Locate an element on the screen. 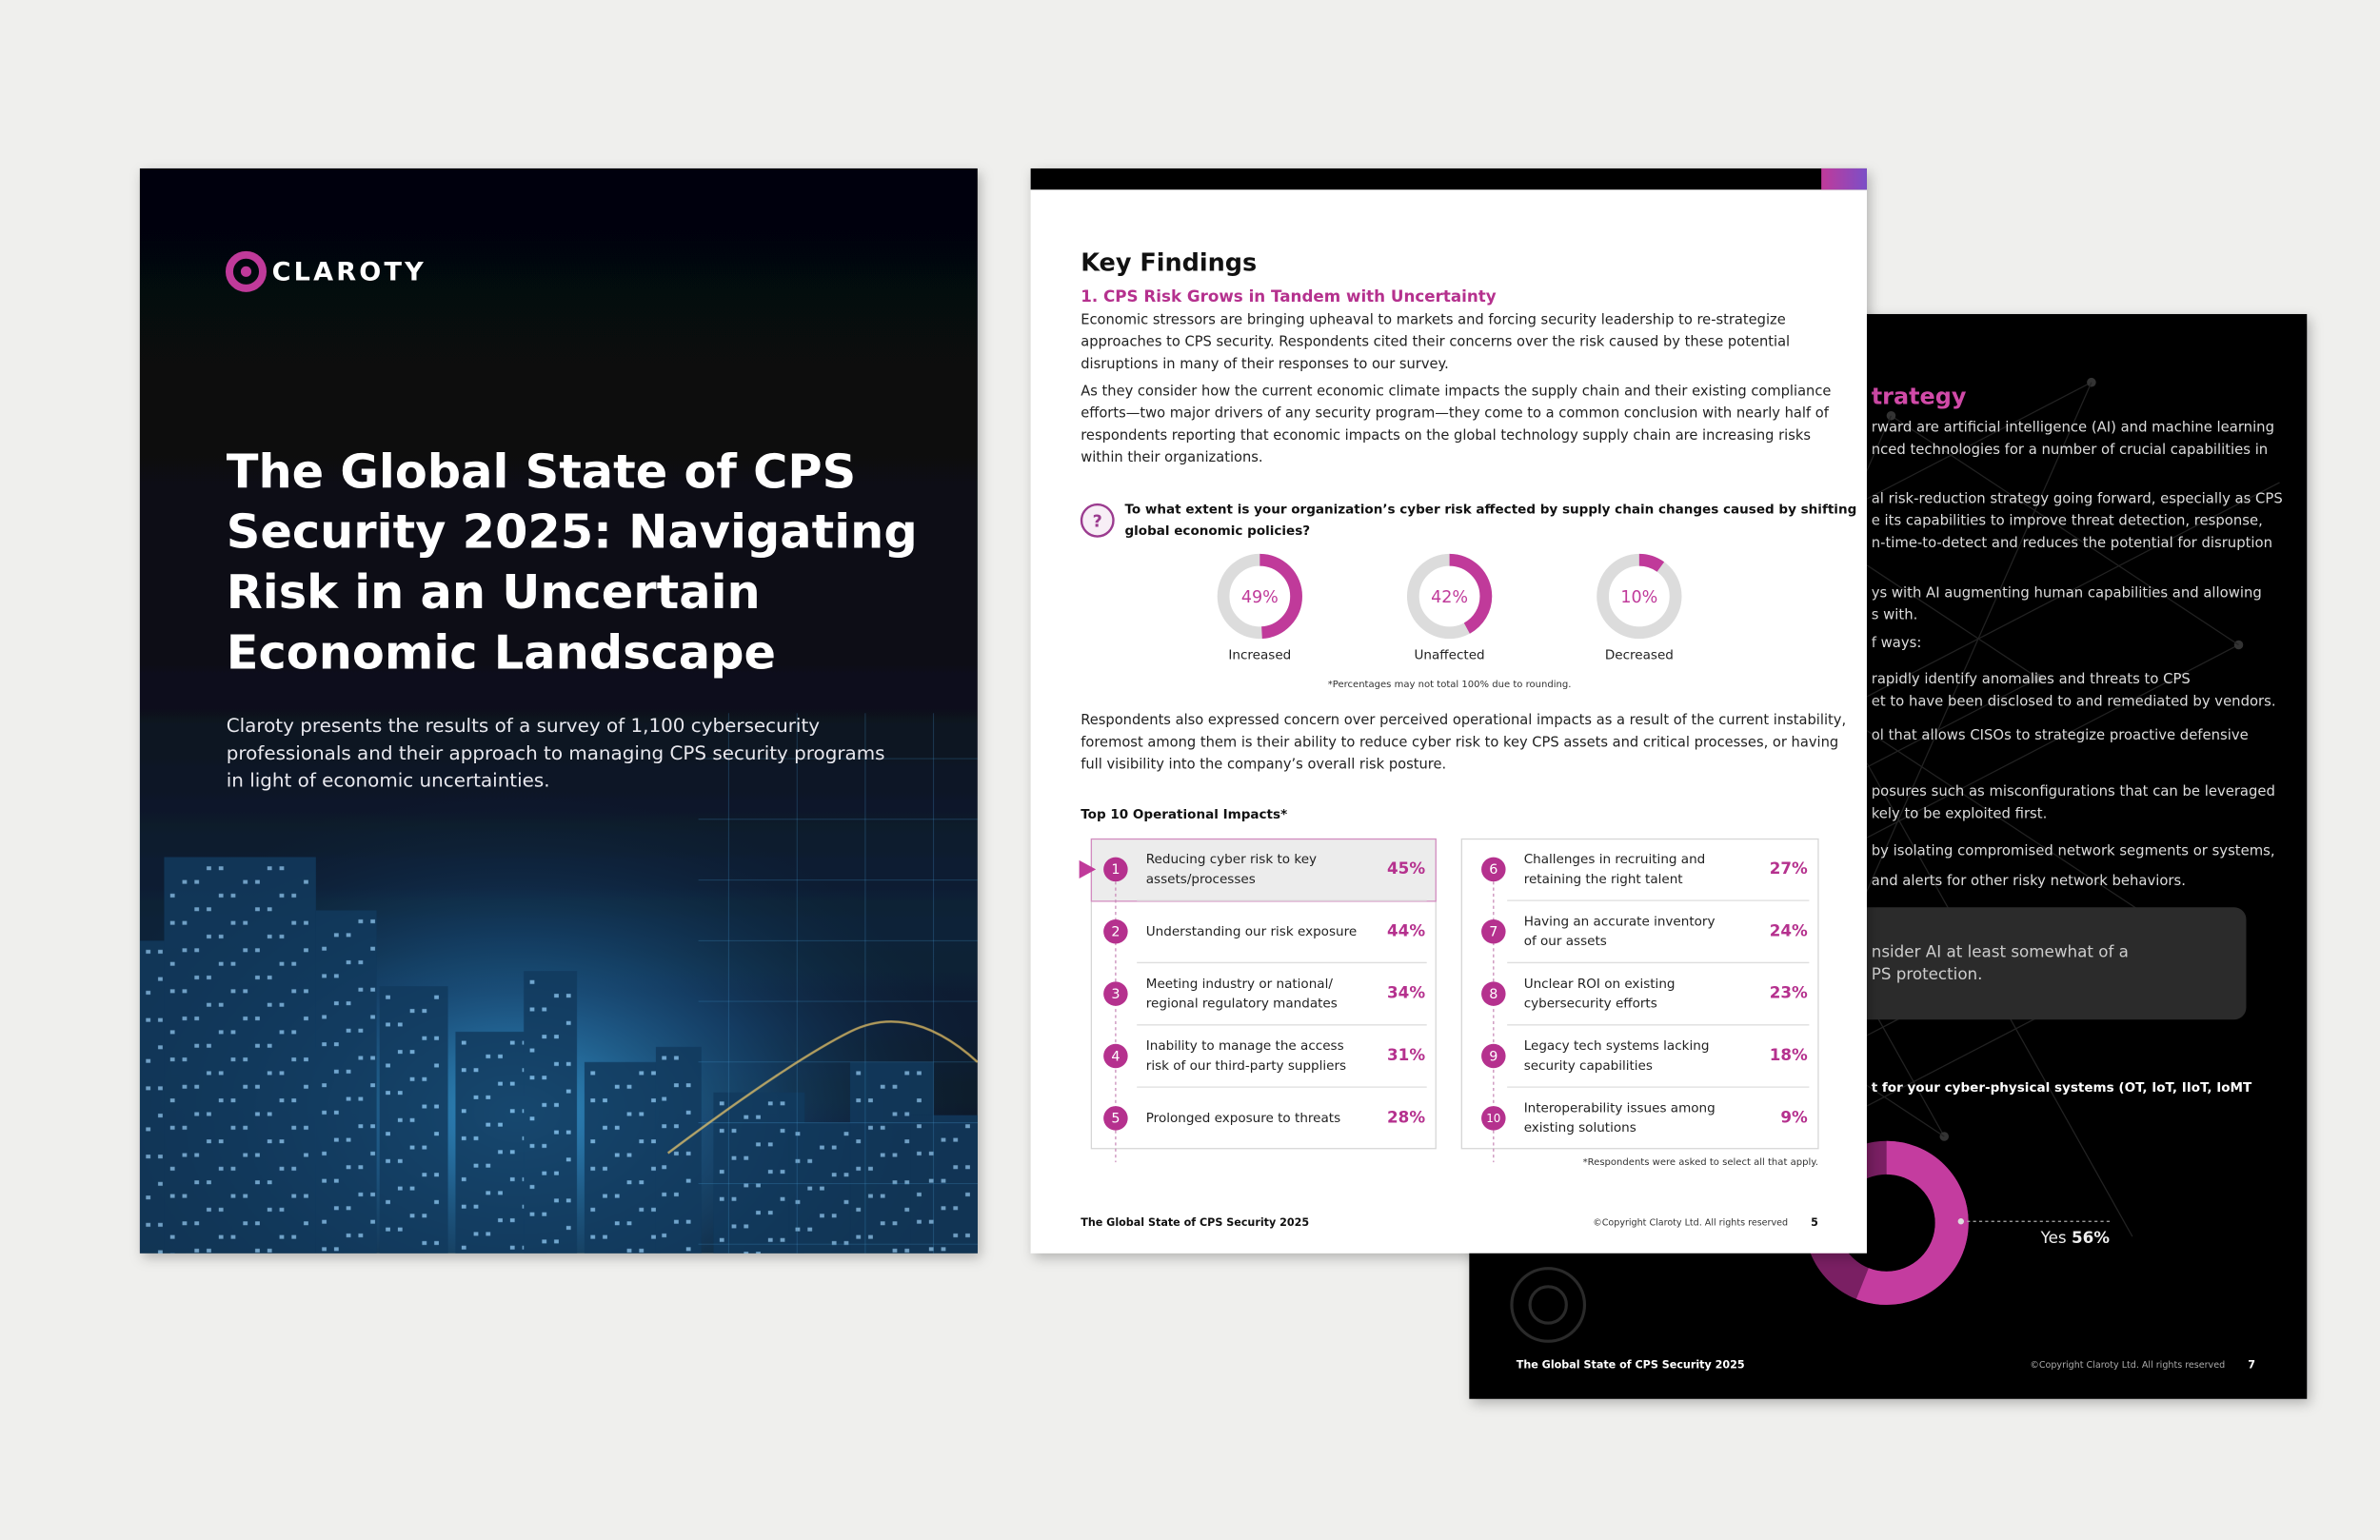 Image resolution: width=2380 pixels, height=1540 pixels. impact-label: Having an accurate inventory is located at coordinates (1620, 921).